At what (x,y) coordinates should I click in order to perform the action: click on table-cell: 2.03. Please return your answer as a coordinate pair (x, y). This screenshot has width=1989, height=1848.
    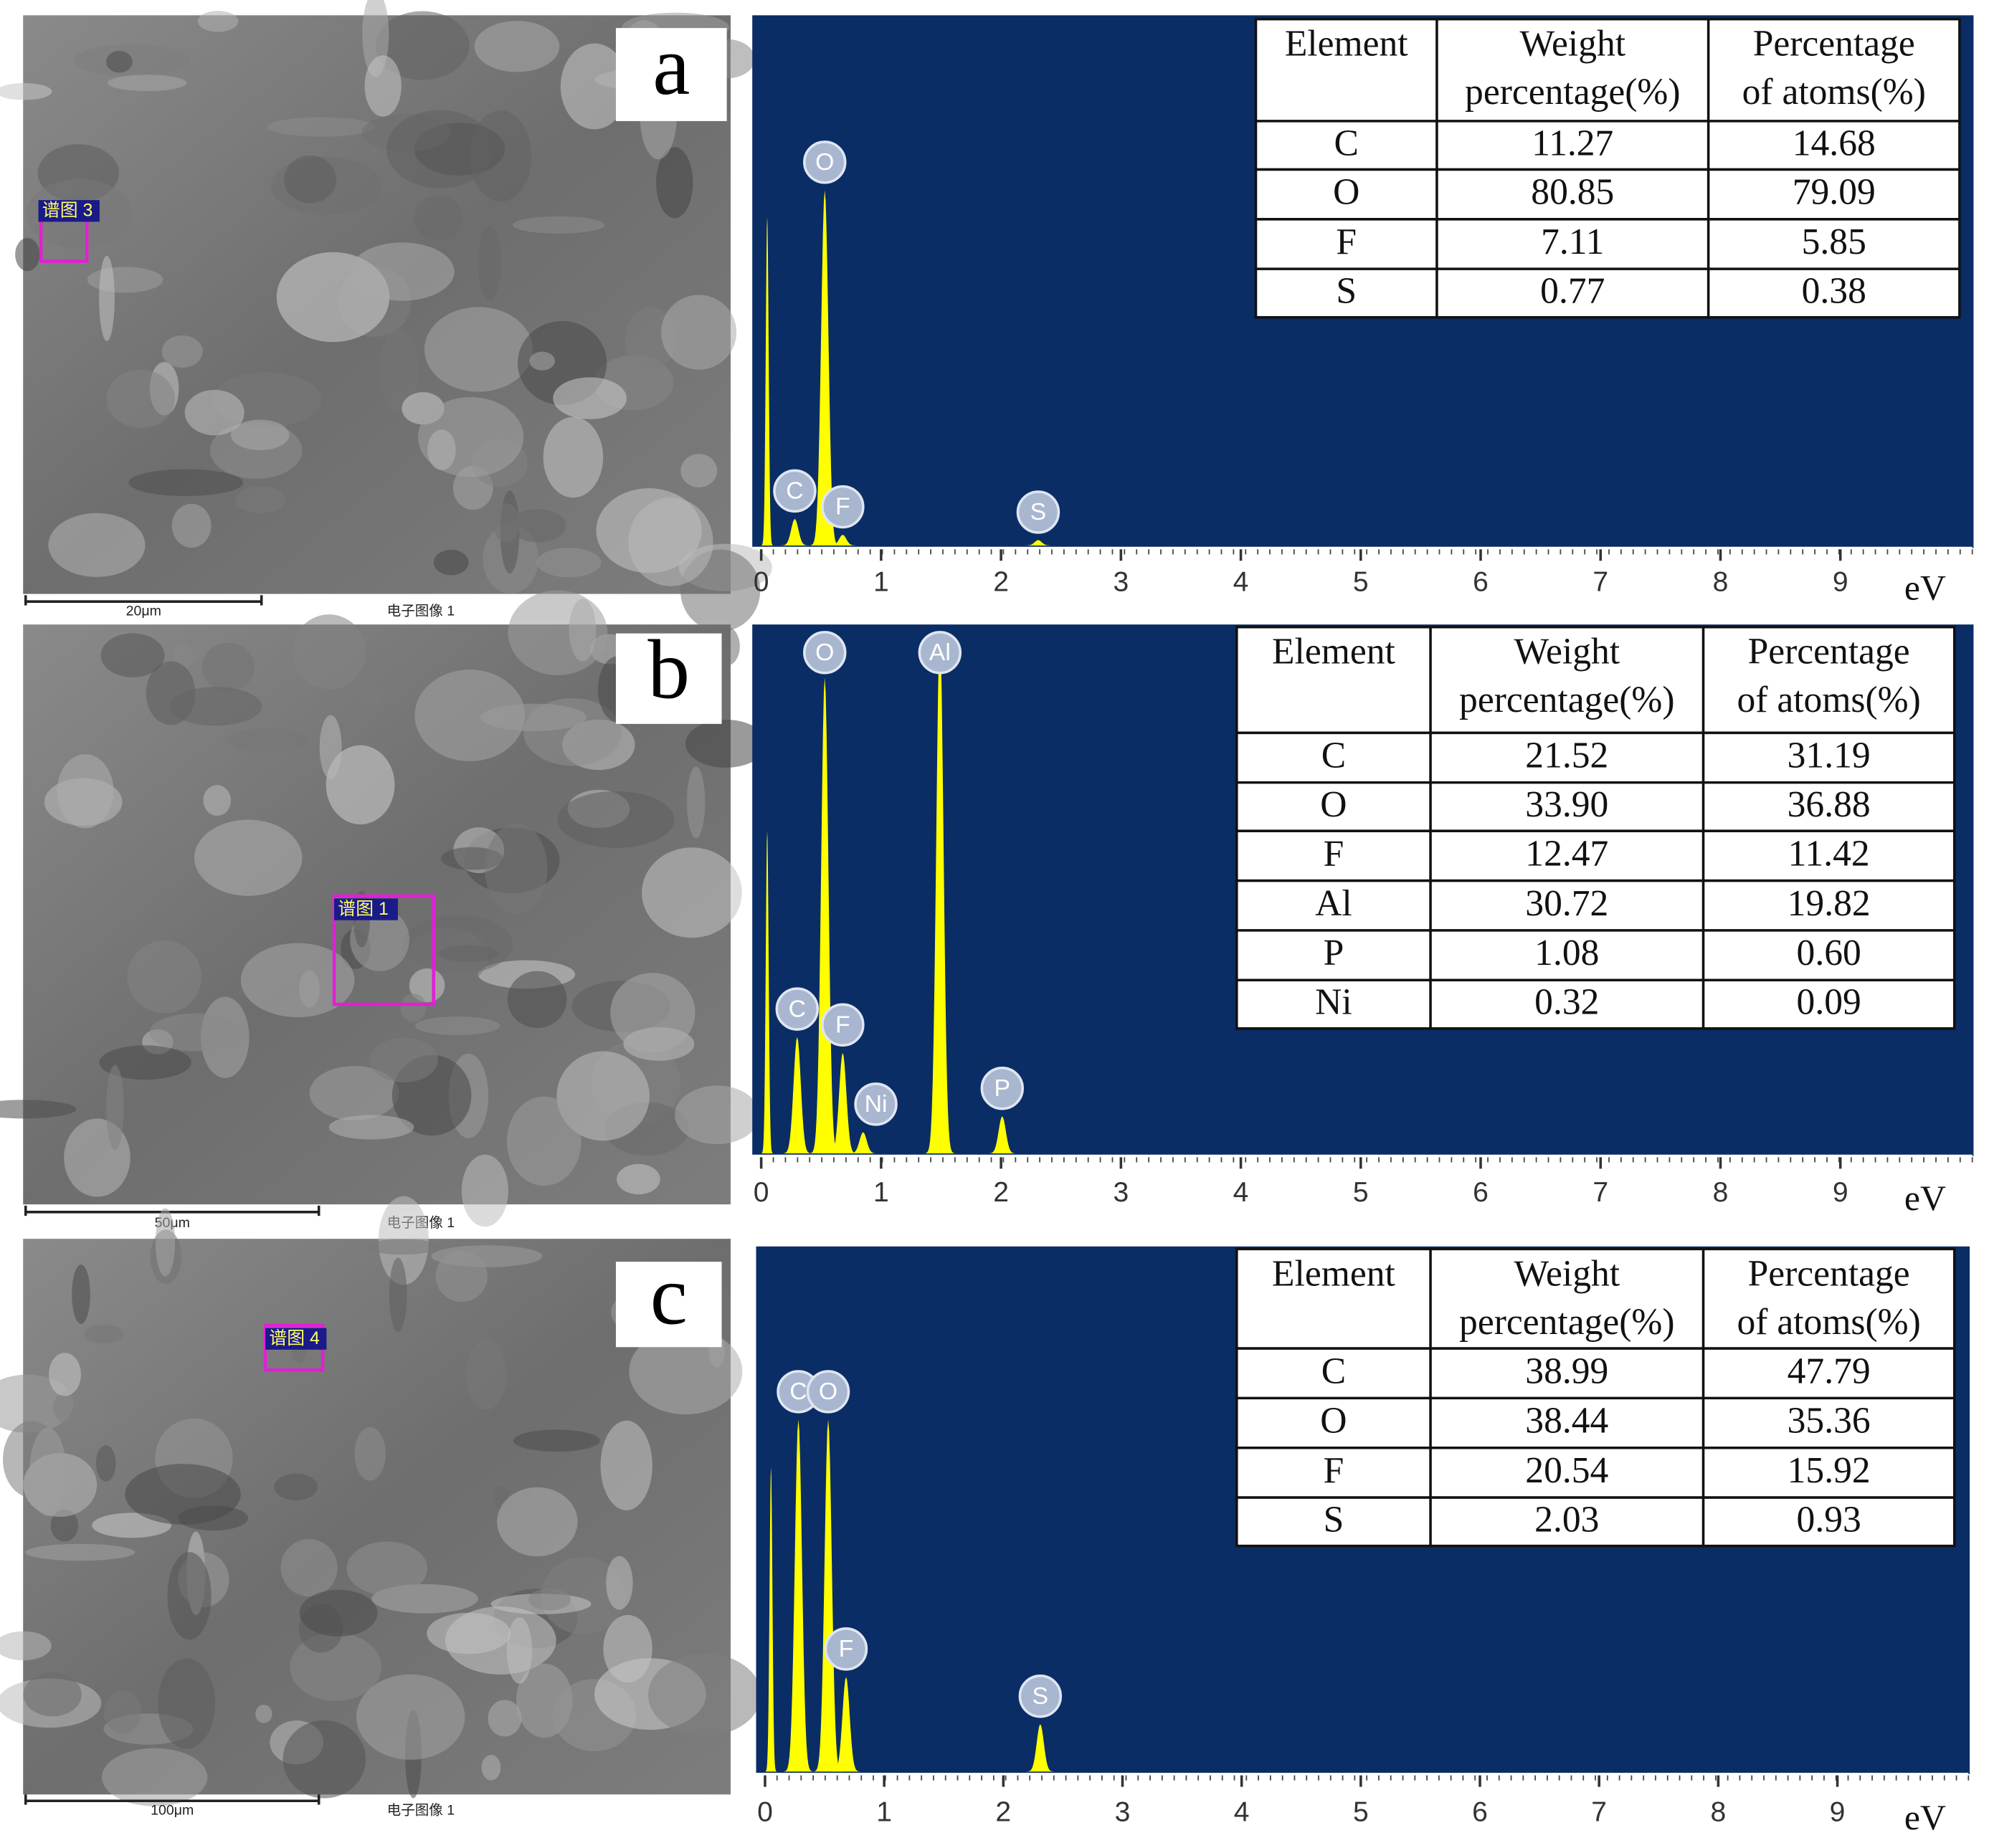
    Looking at the image, I should click on (1566, 1519).